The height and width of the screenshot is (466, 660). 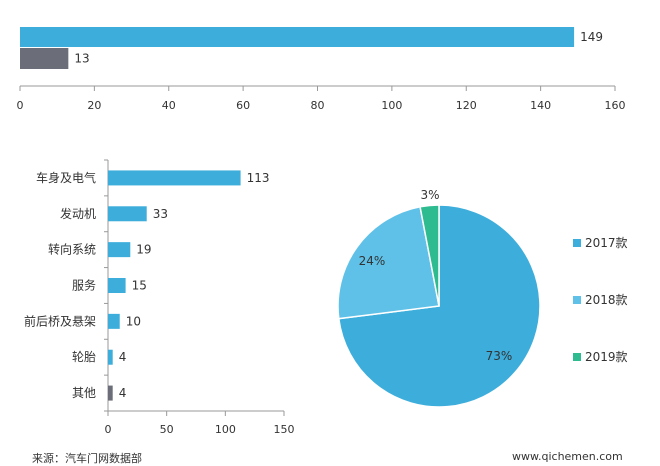 What do you see at coordinates (372, 261) in the screenshot?
I see `pie-percent-label-1: 24%` at bounding box center [372, 261].